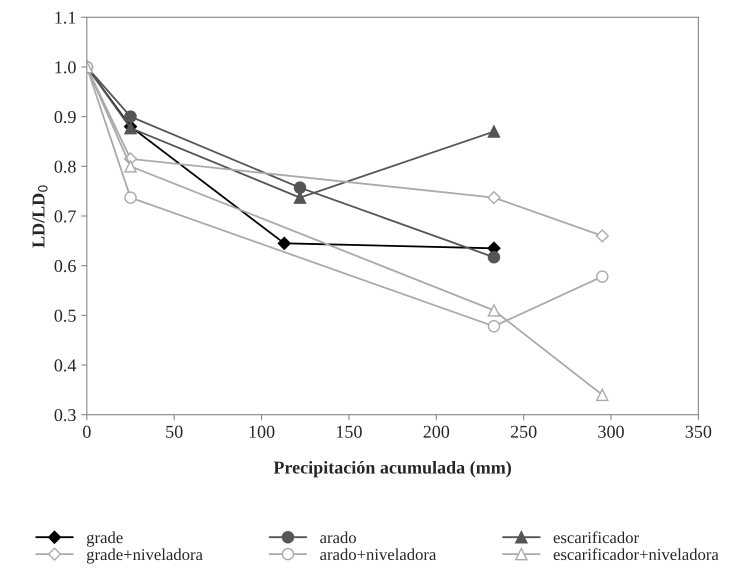 The width and height of the screenshot is (755, 576). Describe the element at coordinates (437, 432) in the screenshot. I see `x-tick-label: 200` at that location.